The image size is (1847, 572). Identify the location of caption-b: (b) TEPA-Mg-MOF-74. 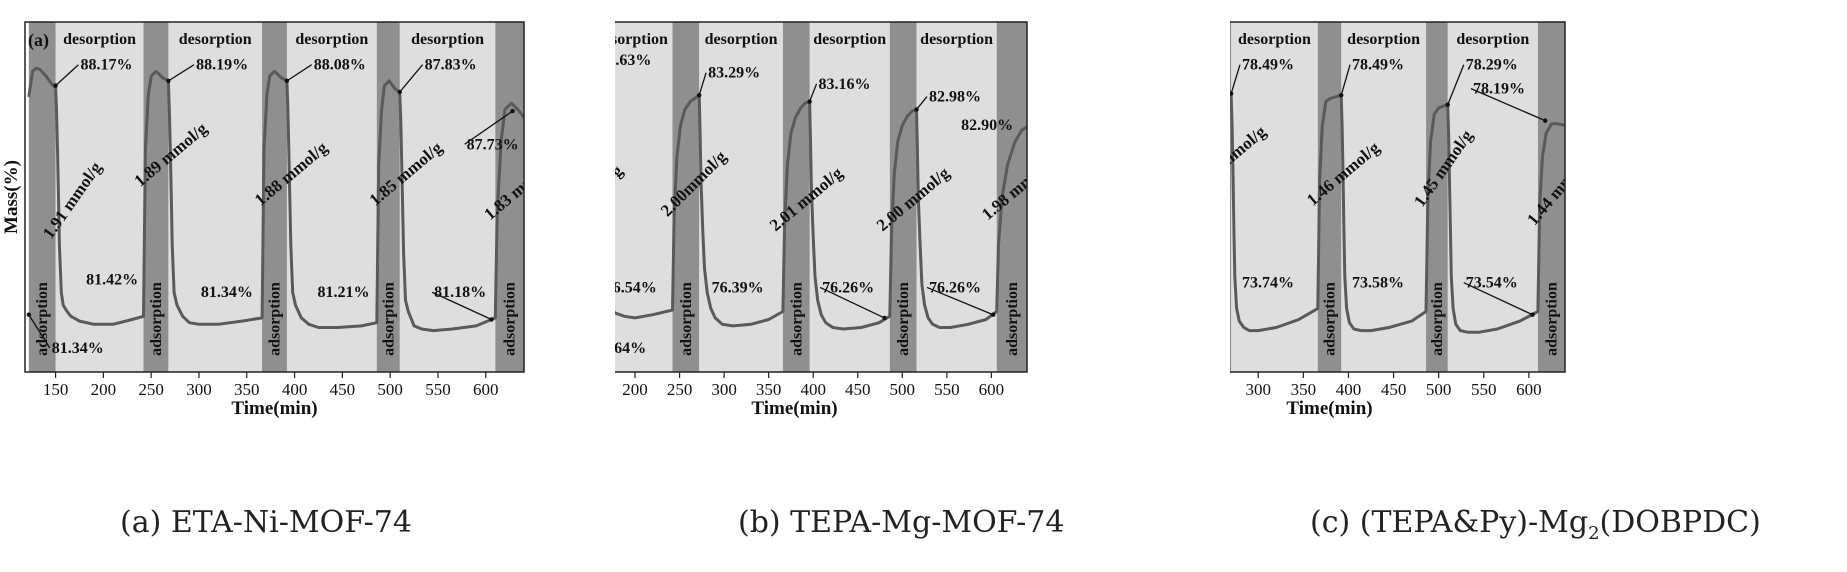
(901, 522).